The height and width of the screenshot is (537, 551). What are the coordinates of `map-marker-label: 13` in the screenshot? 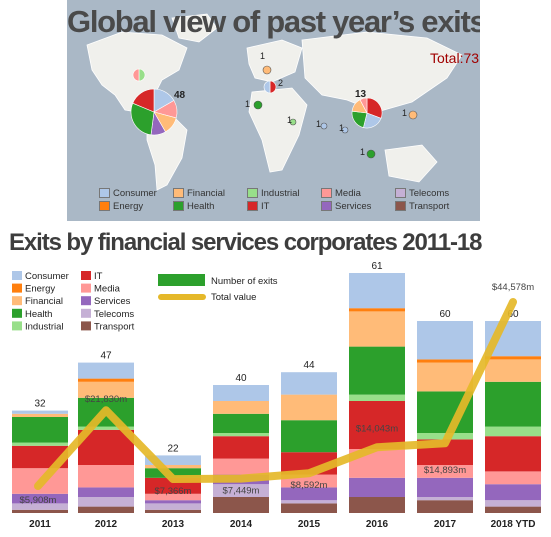 It's located at (361, 94).